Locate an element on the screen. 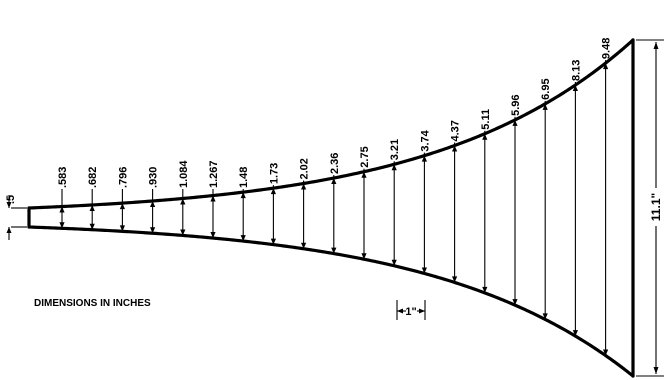 This screenshot has width=667, height=380. section-dimension-label: 1.73 is located at coordinates (274, 173).